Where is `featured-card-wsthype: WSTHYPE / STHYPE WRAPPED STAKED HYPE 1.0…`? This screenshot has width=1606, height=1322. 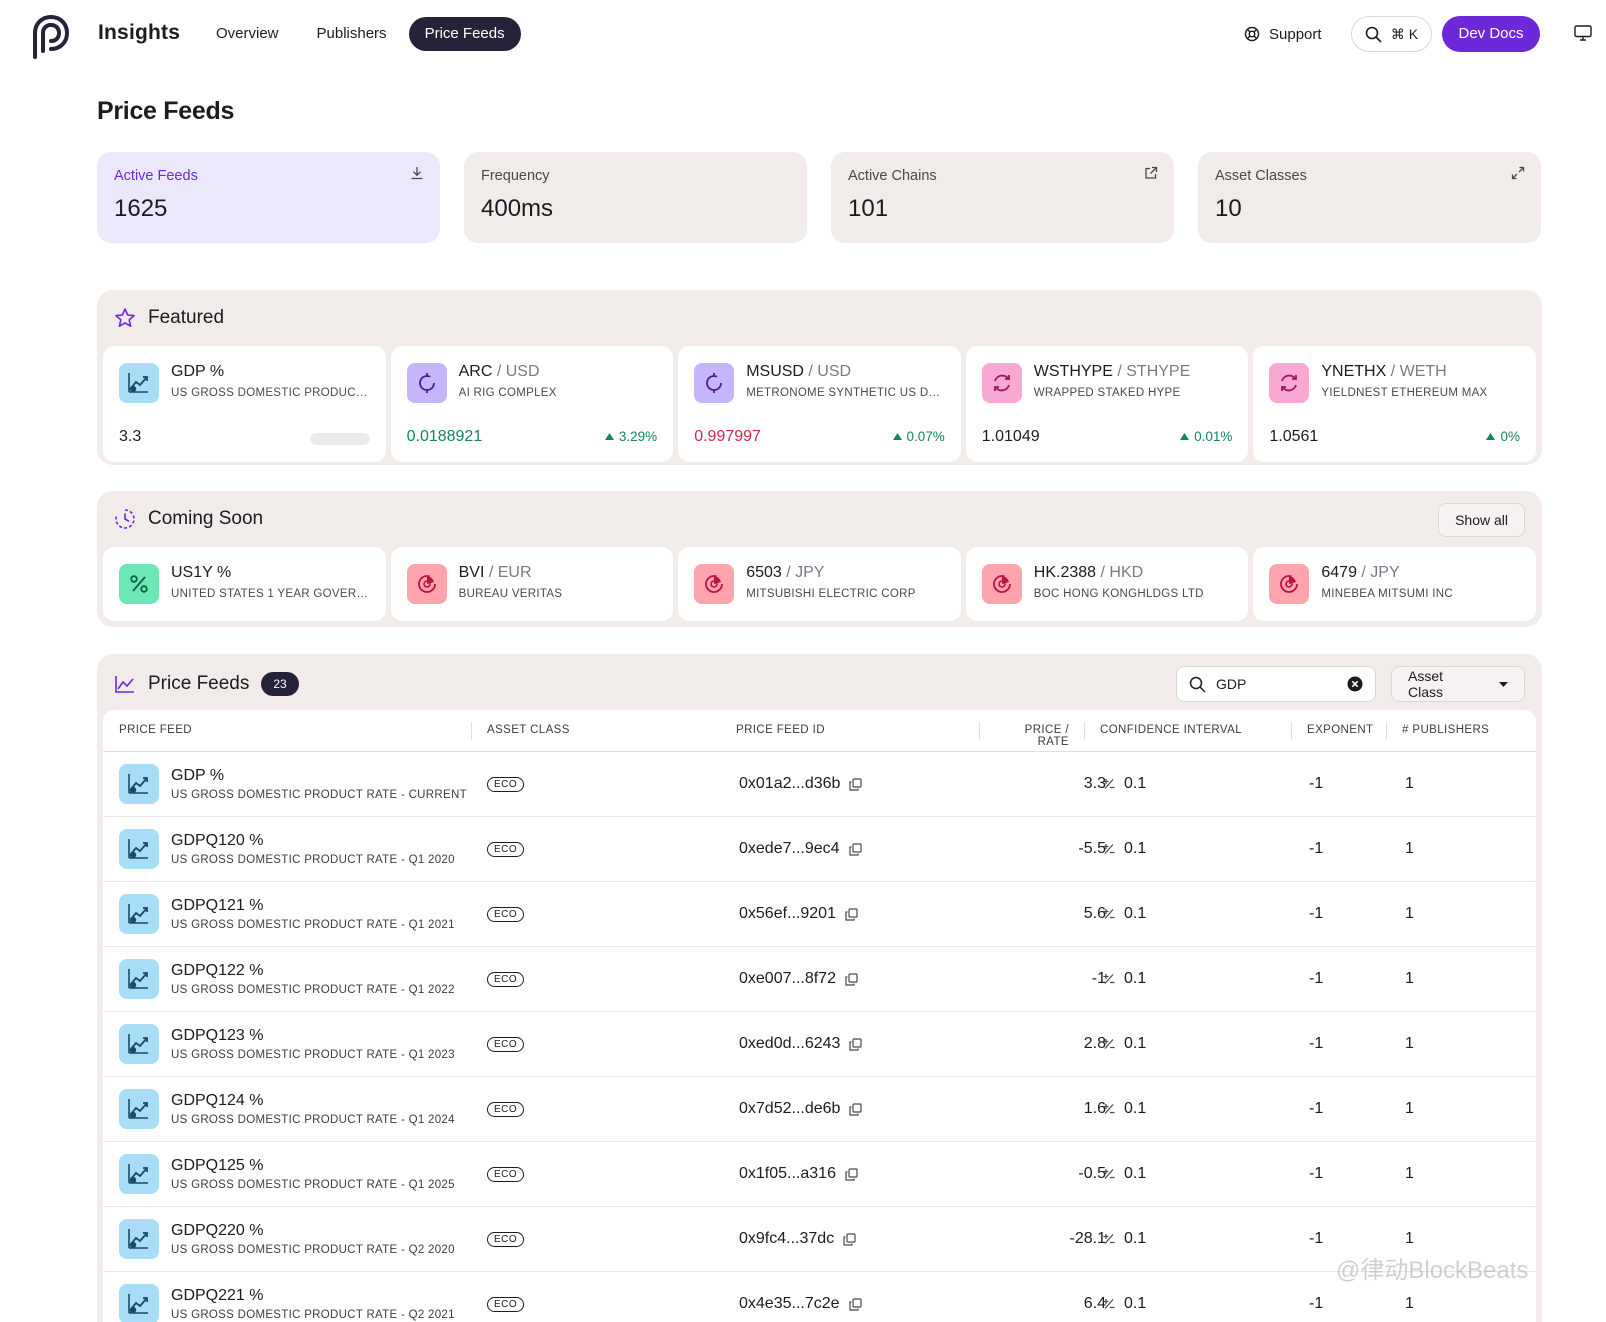 featured-card-wsthype: WSTHYPE / STHYPE WRAPPED STAKED HYPE 1.0… is located at coordinates (1107, 404).